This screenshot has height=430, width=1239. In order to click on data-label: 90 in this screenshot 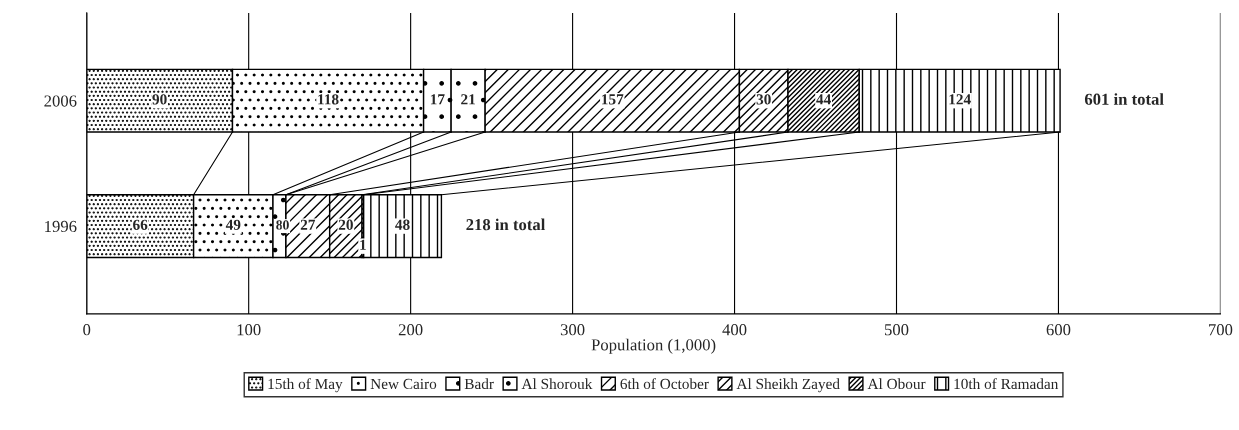, I will do `click(159, 99)`.